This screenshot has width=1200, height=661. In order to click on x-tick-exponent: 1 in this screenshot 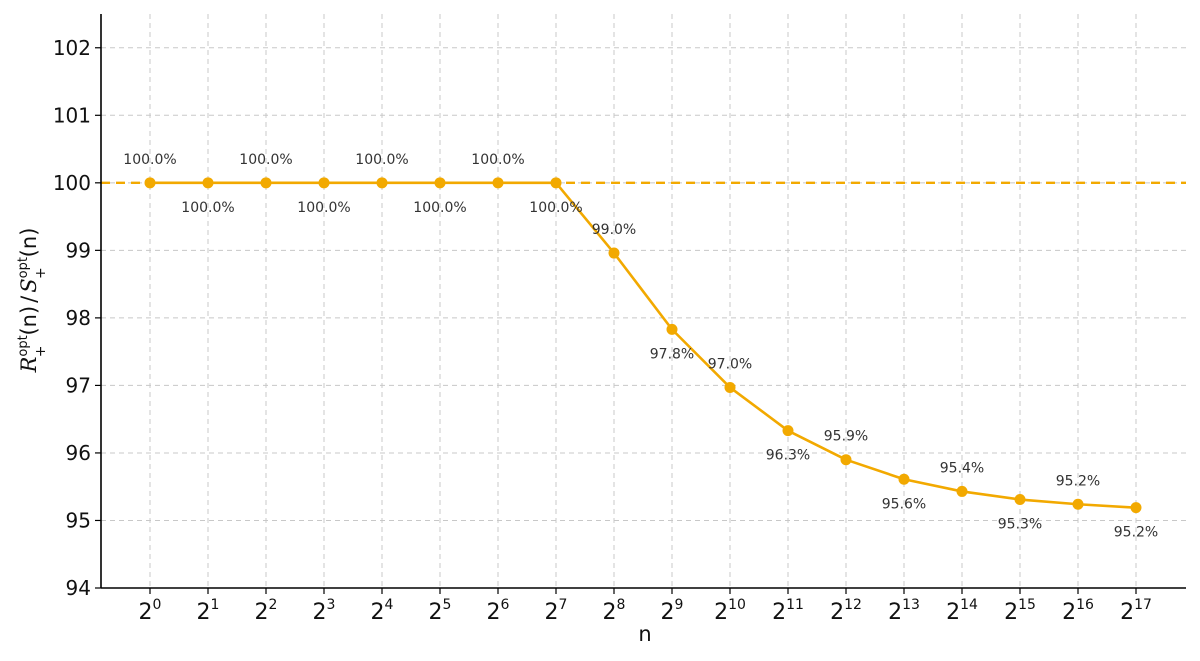, I will do `click(215, 605)`.